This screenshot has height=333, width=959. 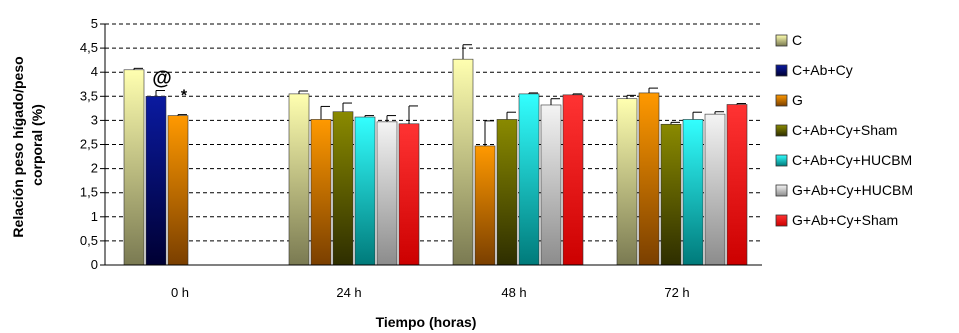 I want to click on x-tick-label: 48 h, so click(x=513, y=292).